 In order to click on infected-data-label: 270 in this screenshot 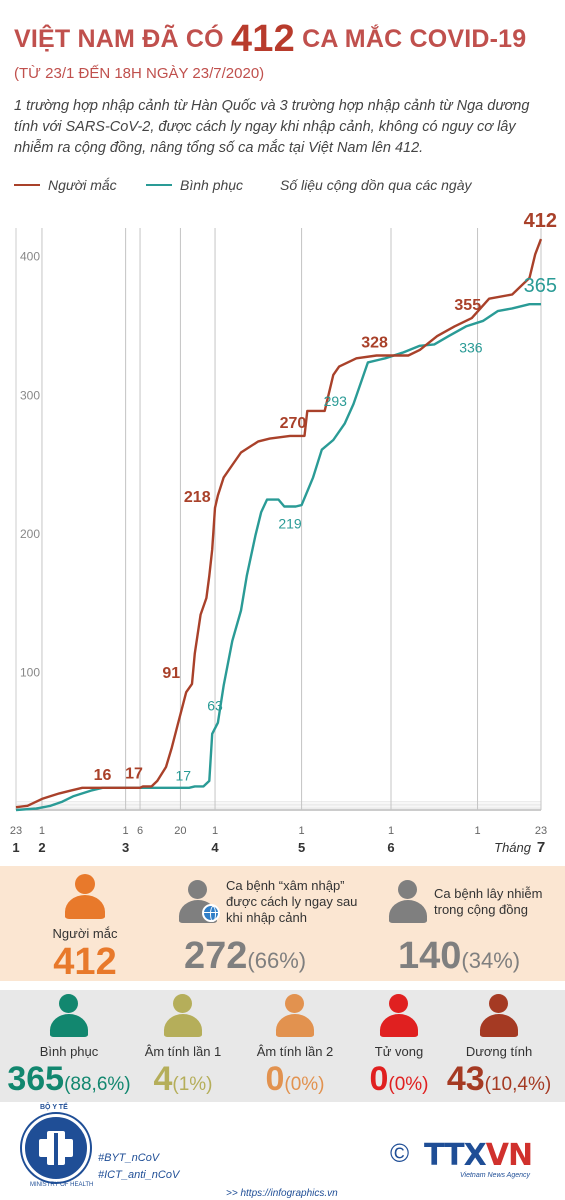, I will do `click(293, 423)`.